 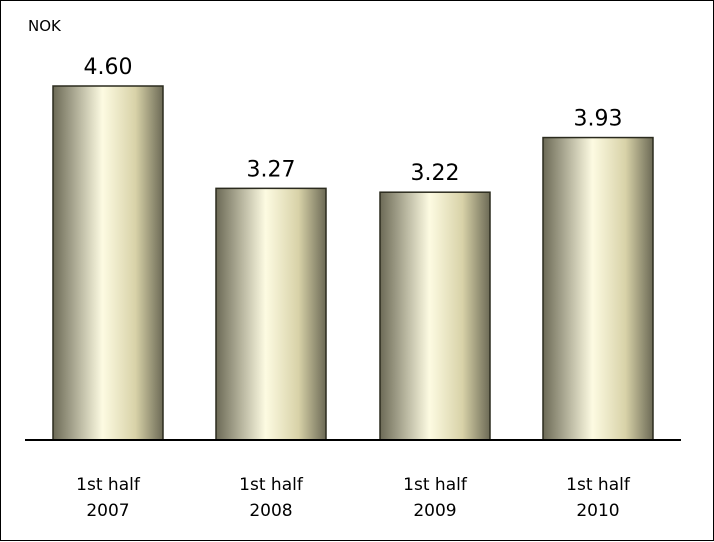 What do you see at coordinates (45, 26) in the screenshot?
I see `y-unit-label: NOK` at bounding box center [45, 26].